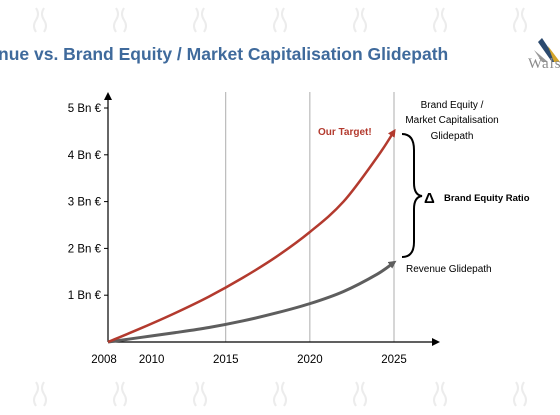 This screenshot has height=415, width=560. I want to click on y-tick-label: 2 Bn €, so click(85, 249).